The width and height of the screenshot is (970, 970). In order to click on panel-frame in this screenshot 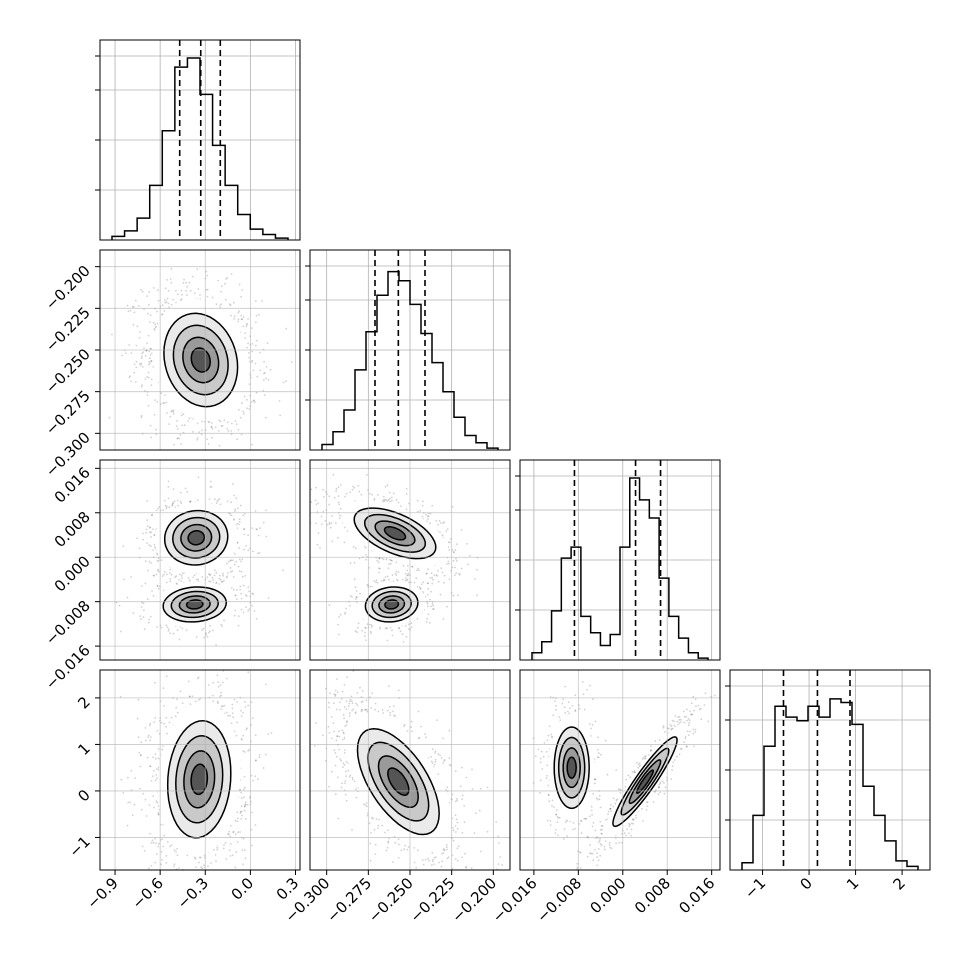, I will do `click(830, 770)`.